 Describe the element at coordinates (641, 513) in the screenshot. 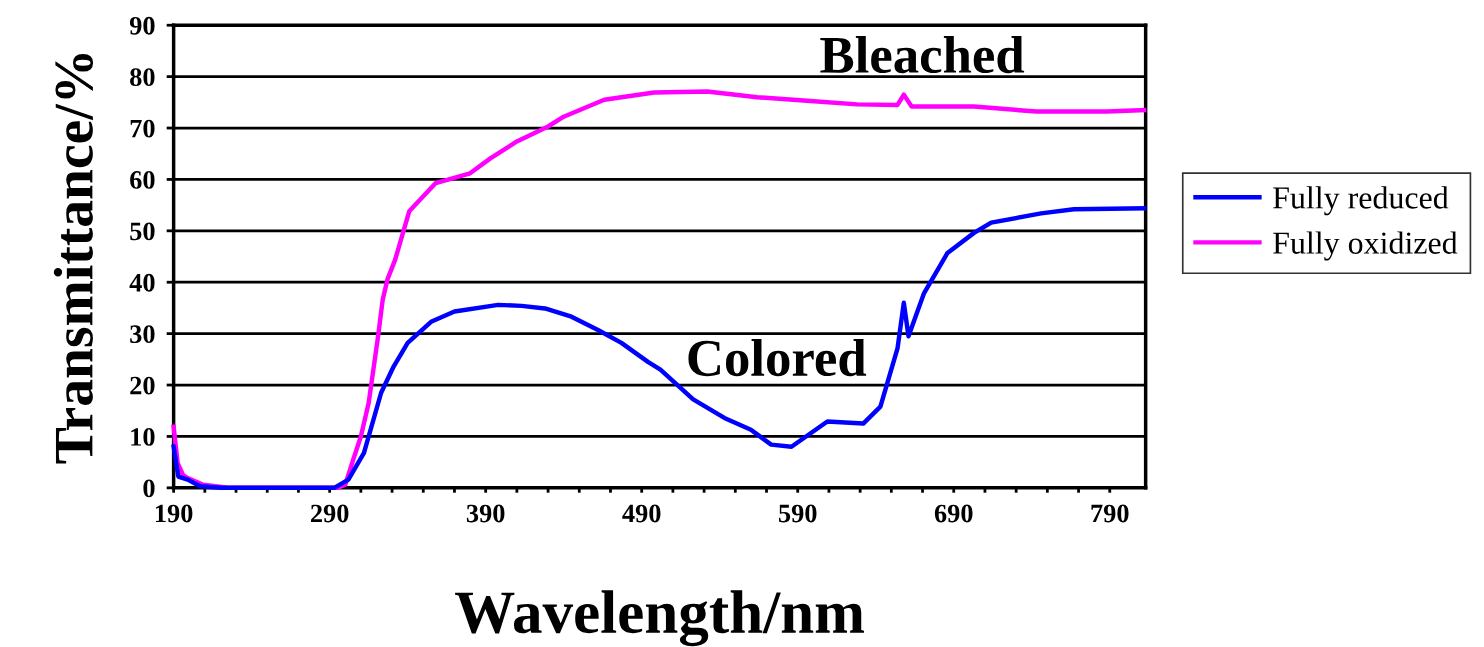

I see `x-tick-label: 490` at that location.